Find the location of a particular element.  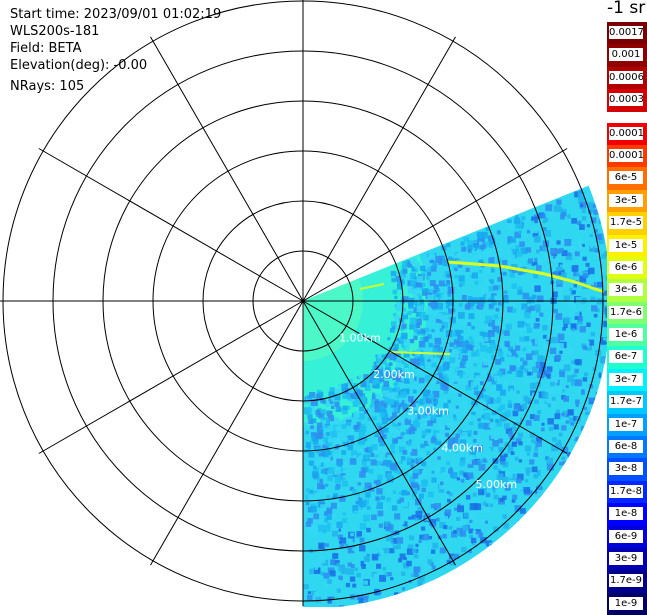

colorbar-swatch: 1.7e-9 is located at coordinates (627, 581).